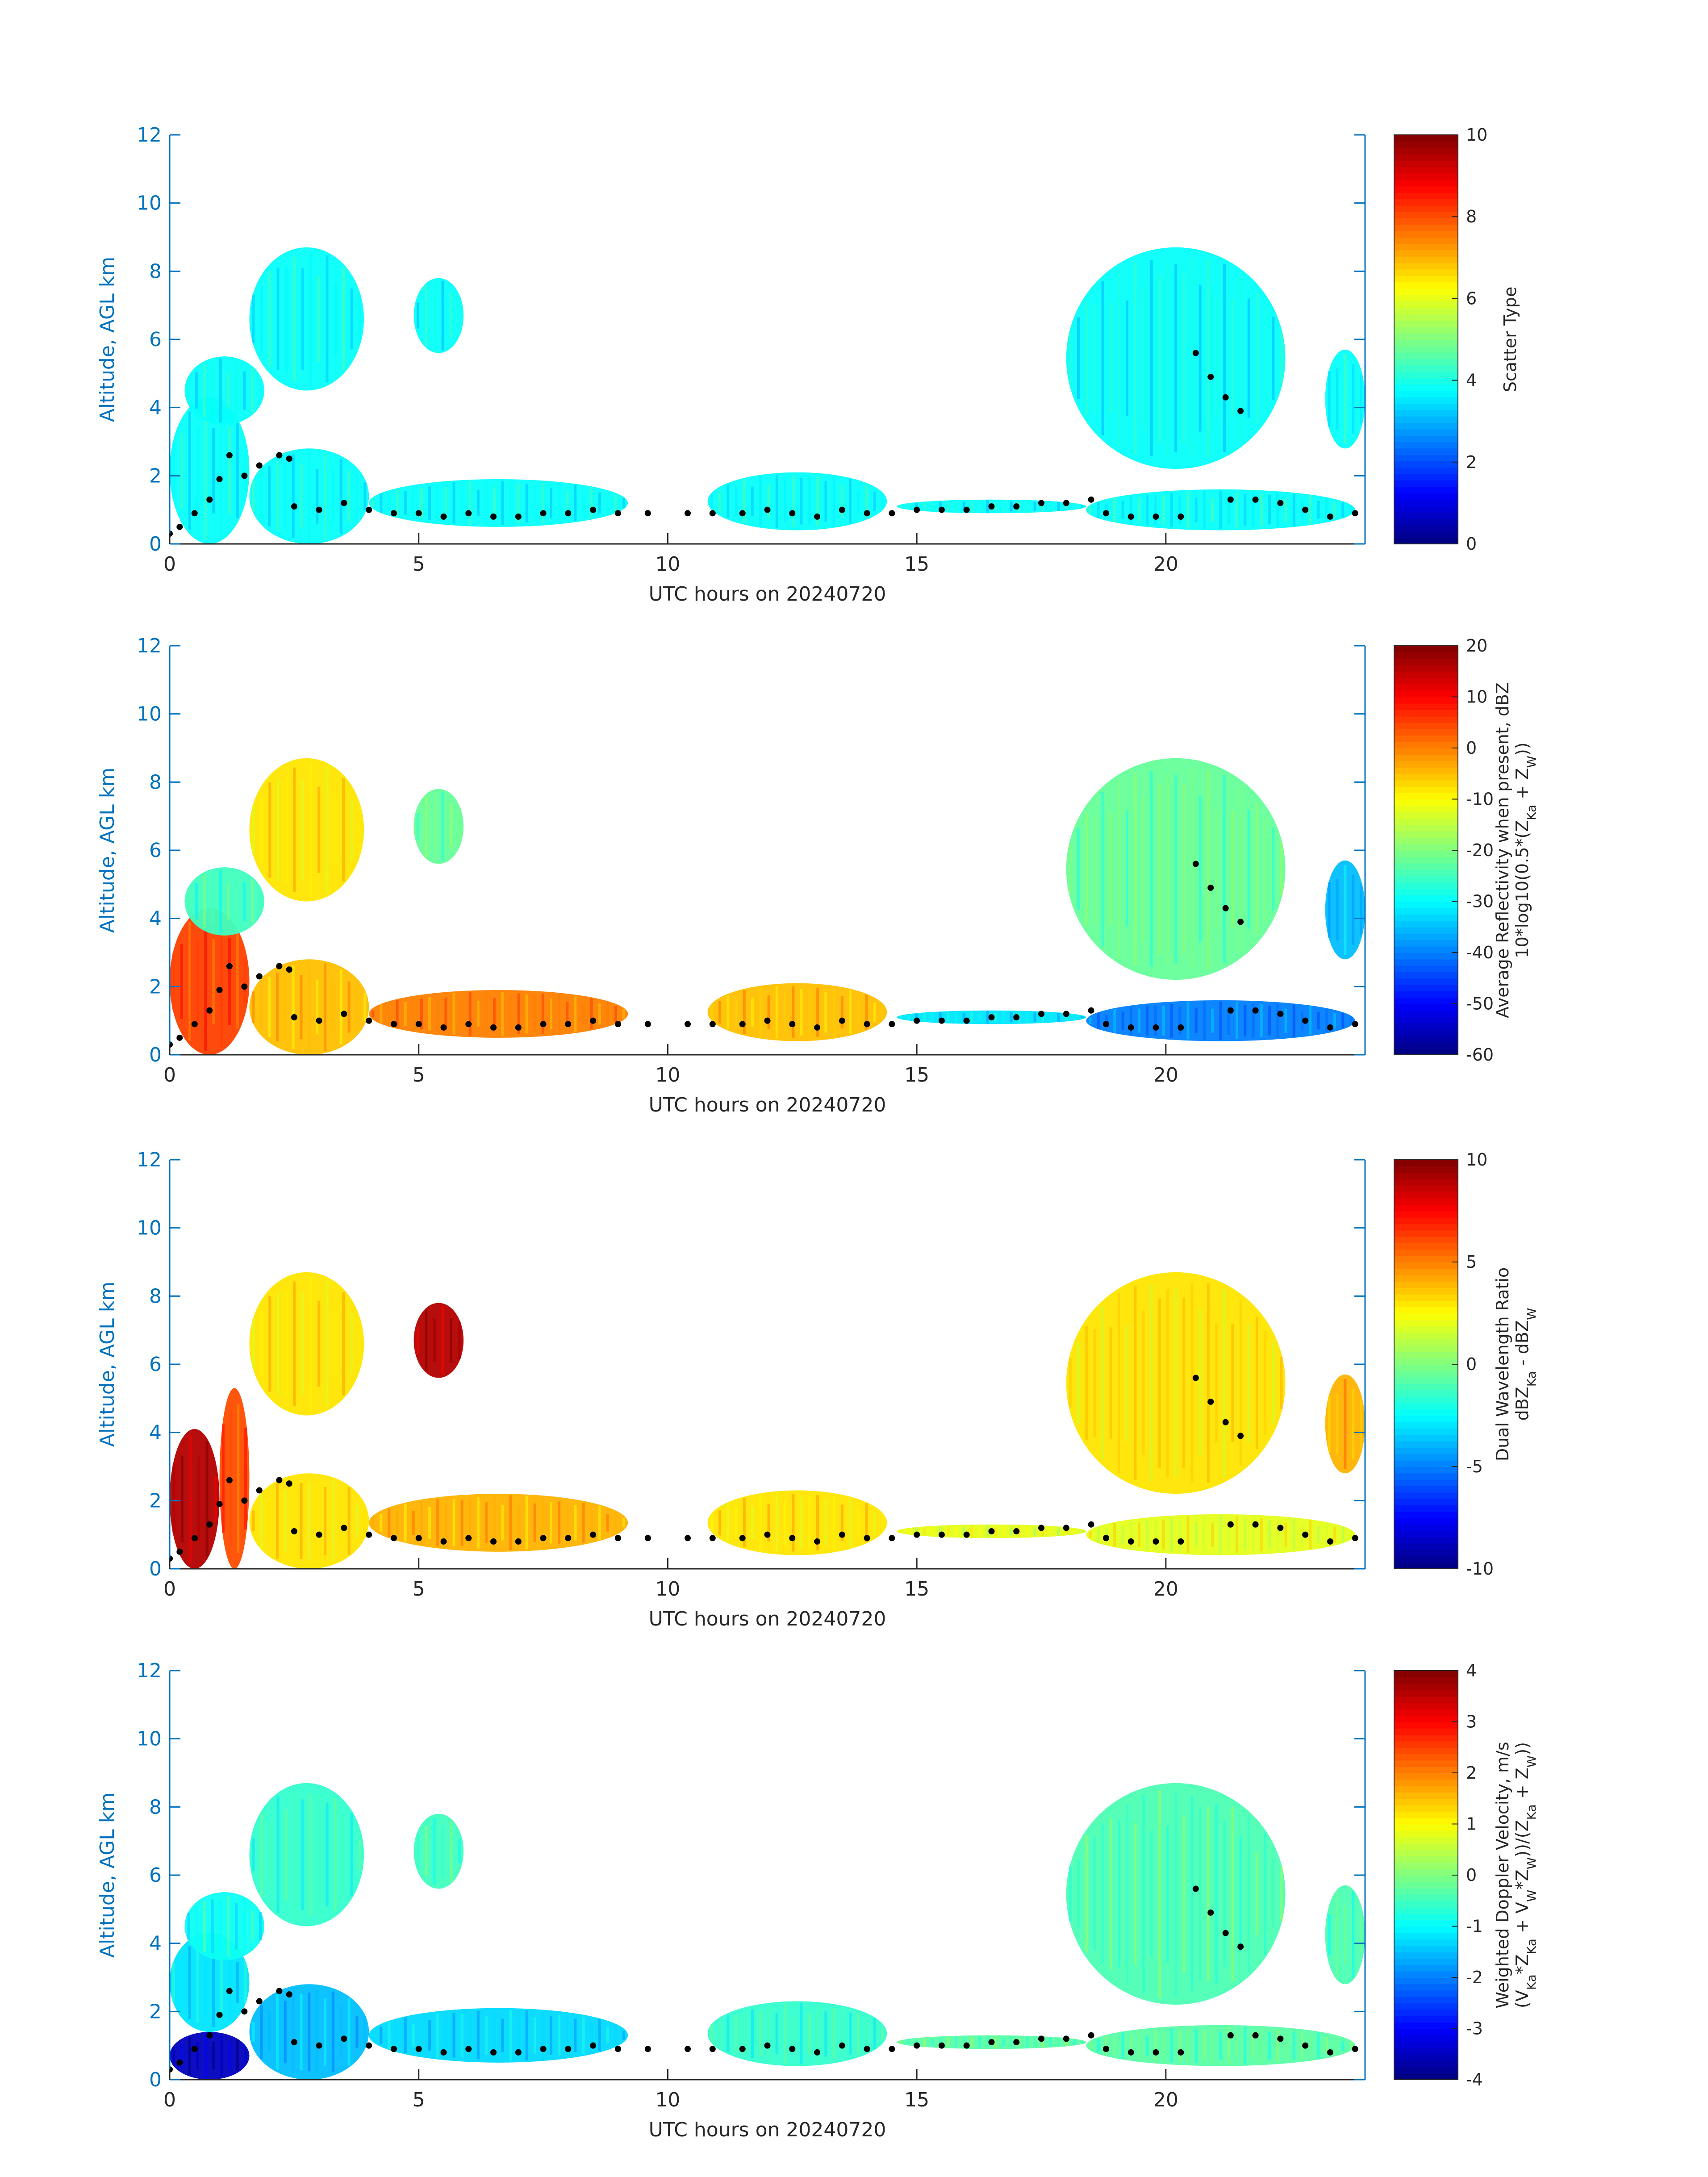  What do you see at coordinates (767, 1105) in the screenshot?
I see `x-axis-label: UTC hours on 20240720` at bounding box center [767, 1105].